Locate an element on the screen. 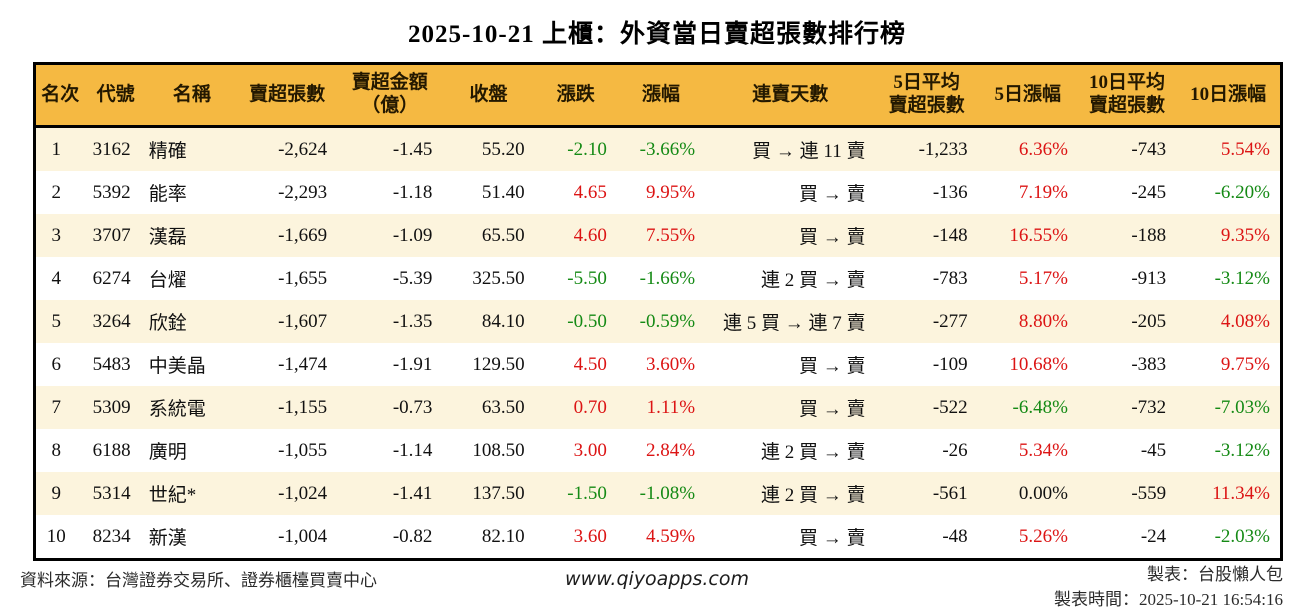 The width and height of the screenshot is (1314, 612). cell-avg10-volume: -383 is located at coordinates (1127, 364).